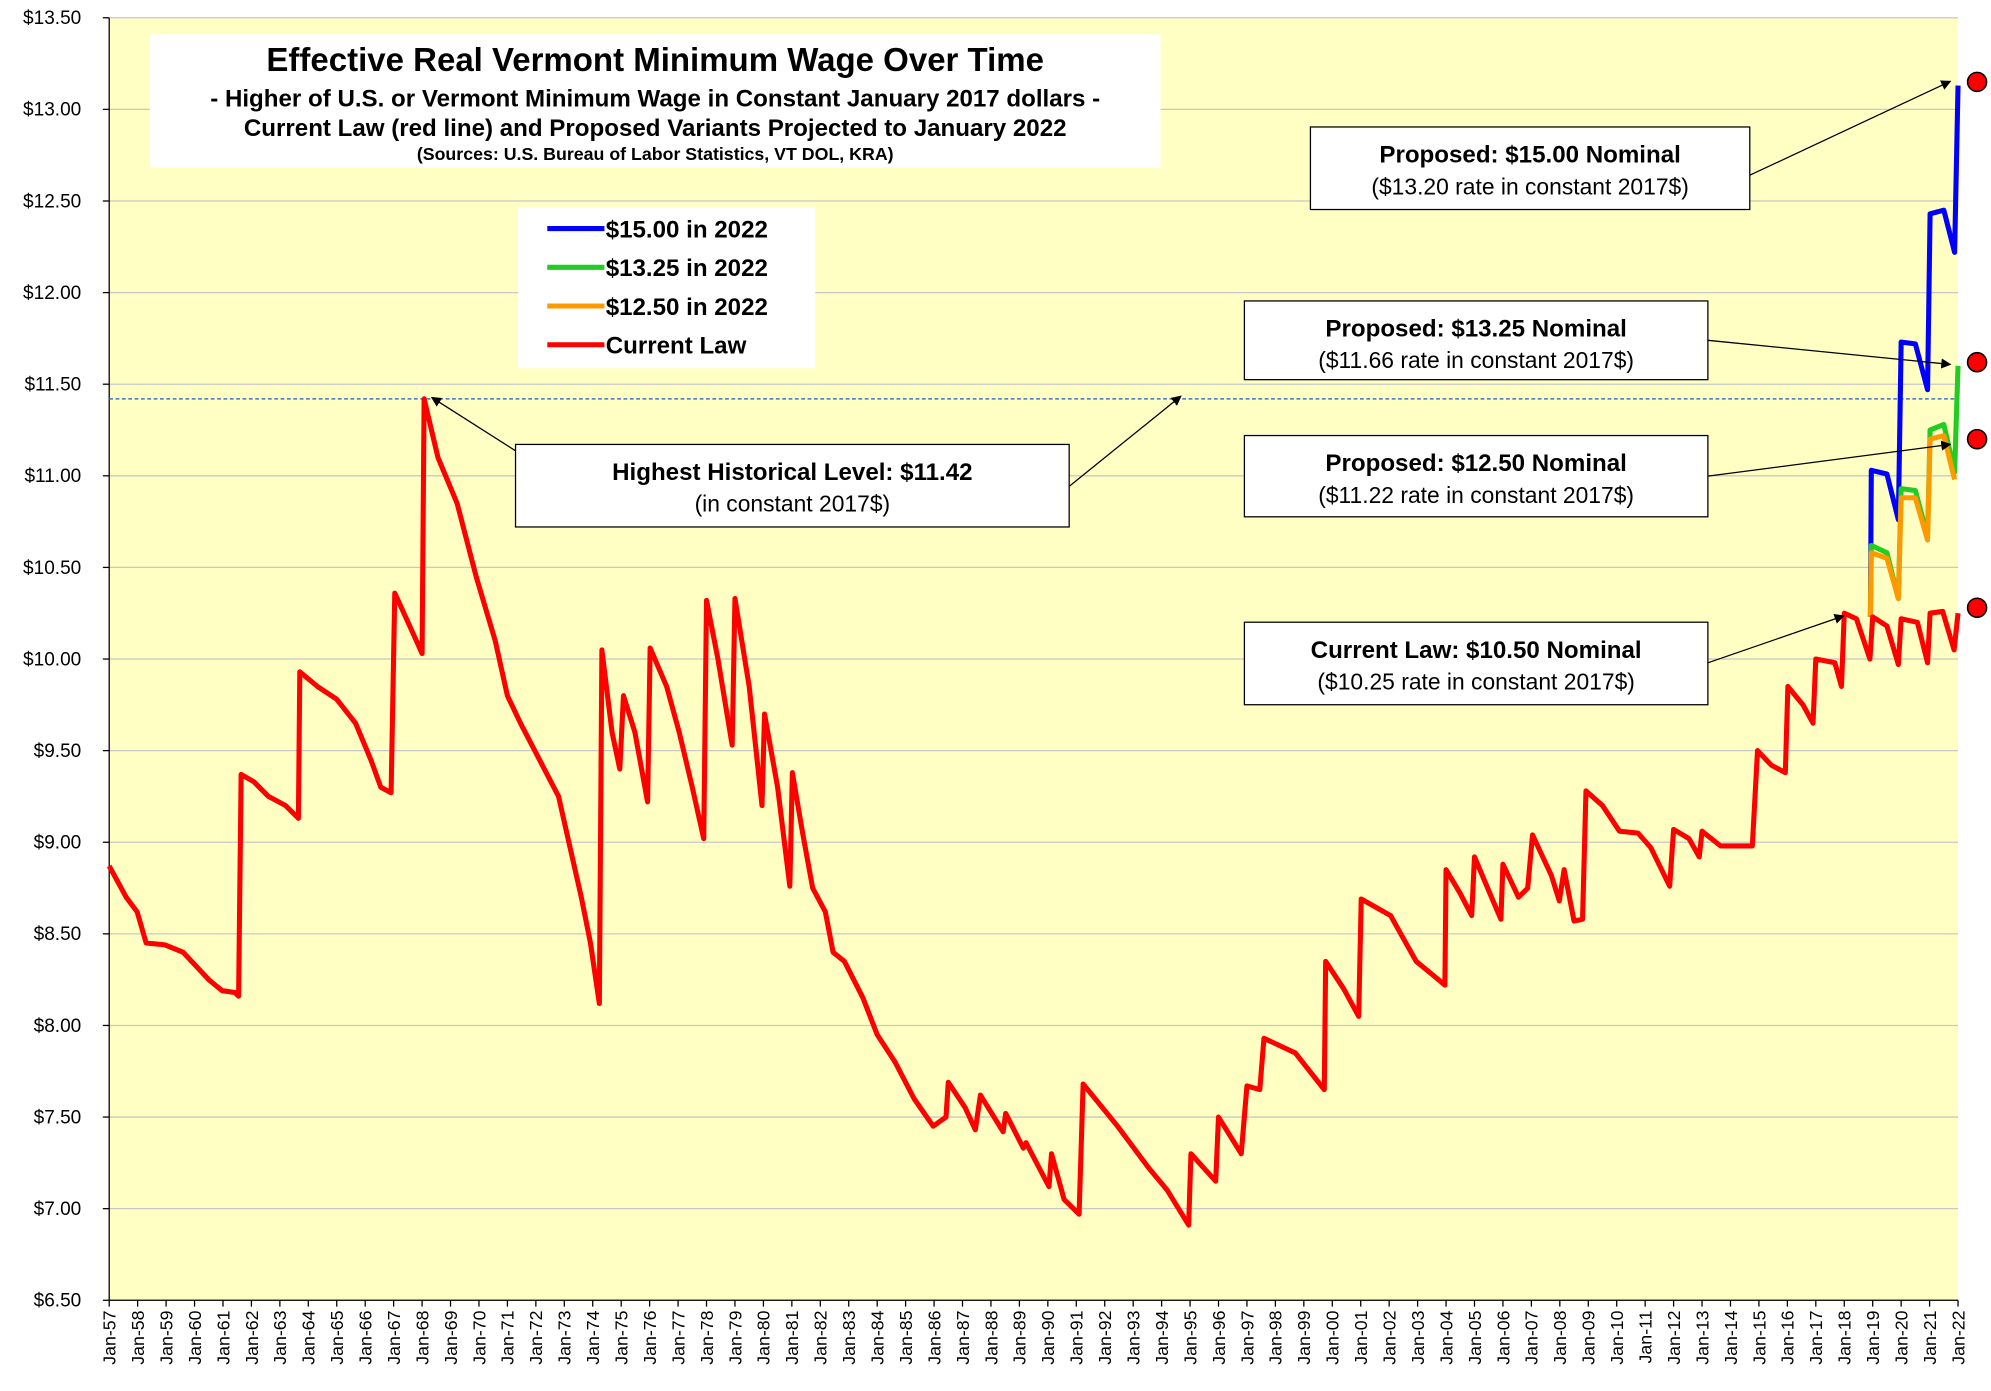 This screenshot has height=1391, width=1991. I want to click on y-tick-label: $13.50, so click(52, 18).